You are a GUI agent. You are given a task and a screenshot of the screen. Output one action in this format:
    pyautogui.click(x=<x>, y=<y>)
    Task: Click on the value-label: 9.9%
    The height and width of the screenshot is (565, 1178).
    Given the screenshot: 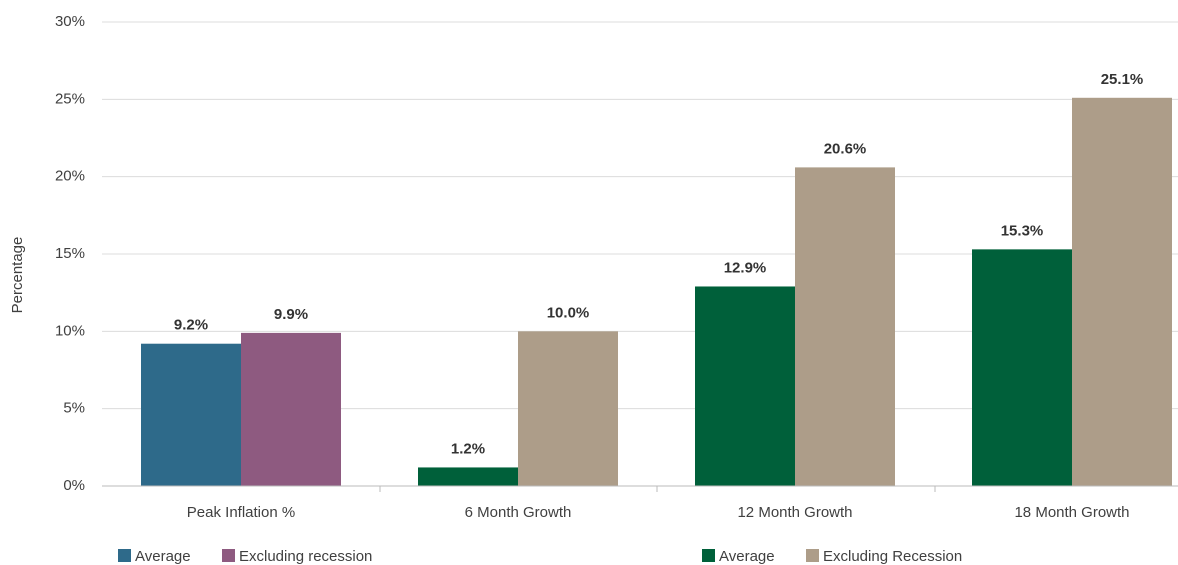 What is the action you would take?
    pyautogui.click(x=291, y=314)
    